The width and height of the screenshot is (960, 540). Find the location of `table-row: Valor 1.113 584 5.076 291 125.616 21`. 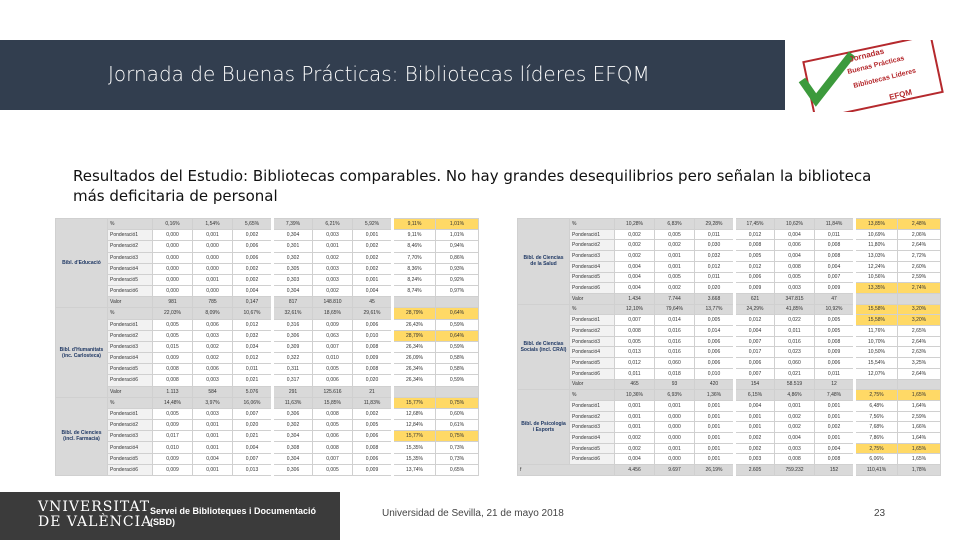

table-row: Valor 1.113 584 5.076 291 125.616 21 is located at coordinates (267, 391).